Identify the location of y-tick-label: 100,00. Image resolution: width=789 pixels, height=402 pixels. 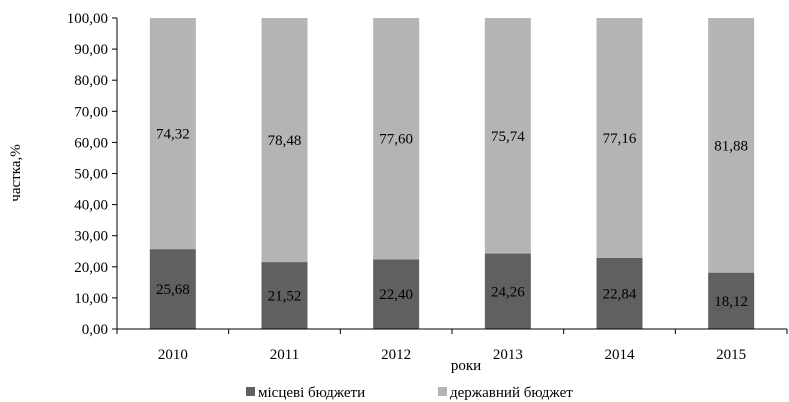
(87, 19).